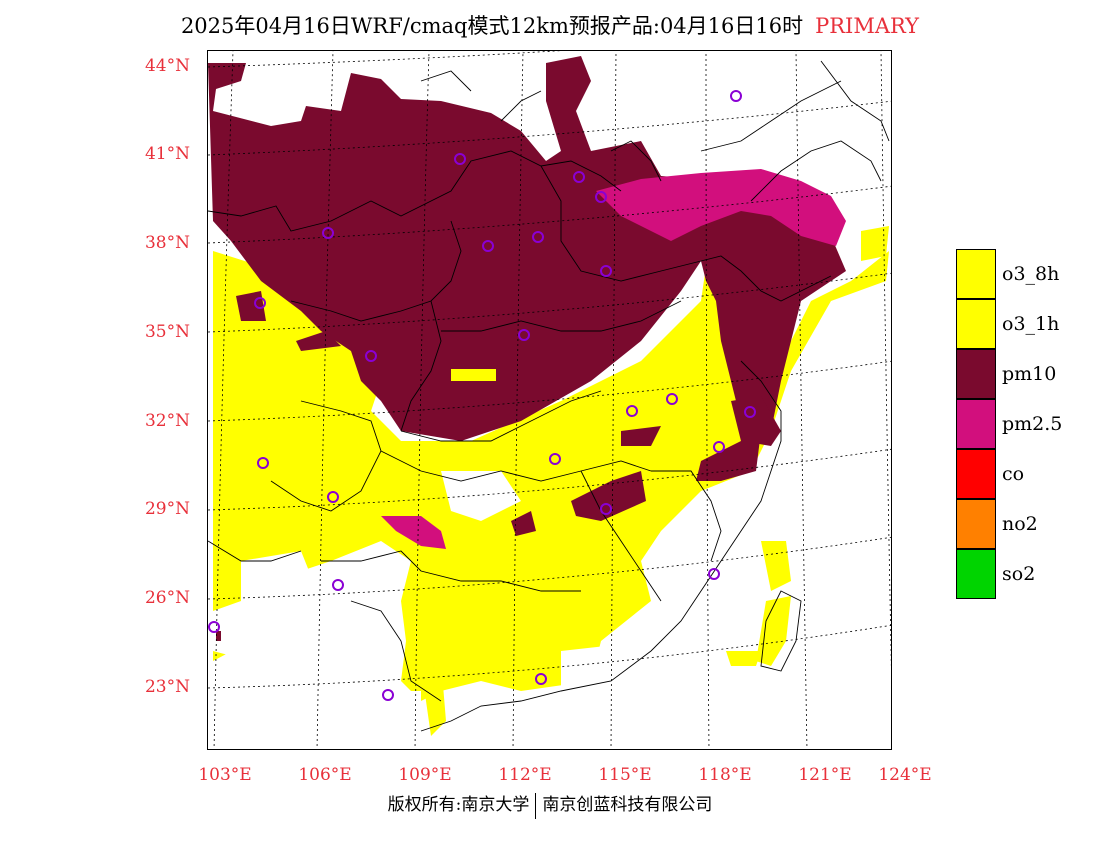 The image size is (1100, 850). What do you see at coordinates (825, 775) in the screenshot?
I see `lon-label-121: 121°E` at bounding box center [825, 775].